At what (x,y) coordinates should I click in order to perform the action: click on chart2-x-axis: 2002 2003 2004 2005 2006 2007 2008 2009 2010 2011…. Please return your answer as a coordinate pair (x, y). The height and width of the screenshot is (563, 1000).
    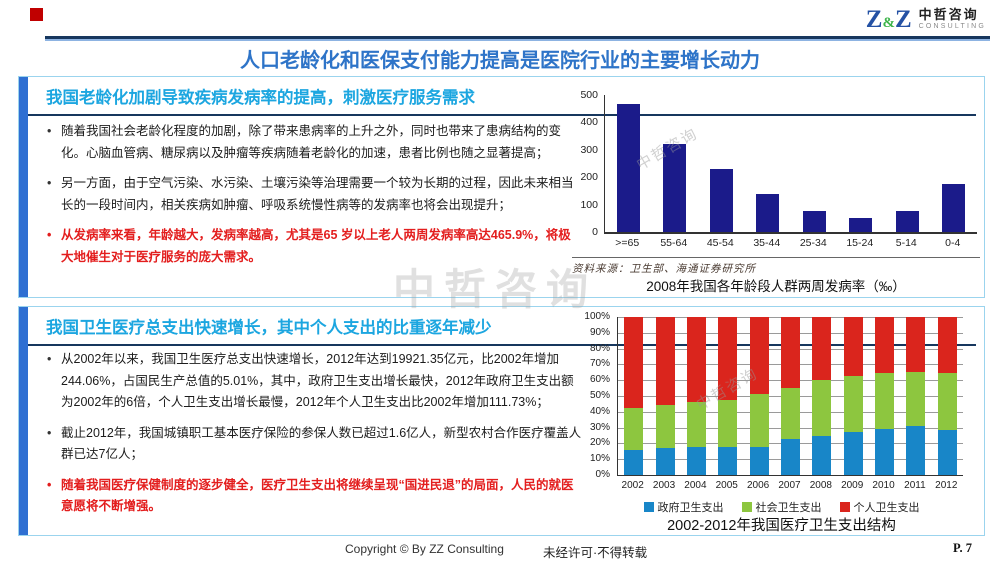
    Looking at the image, I should click on (789, 485).